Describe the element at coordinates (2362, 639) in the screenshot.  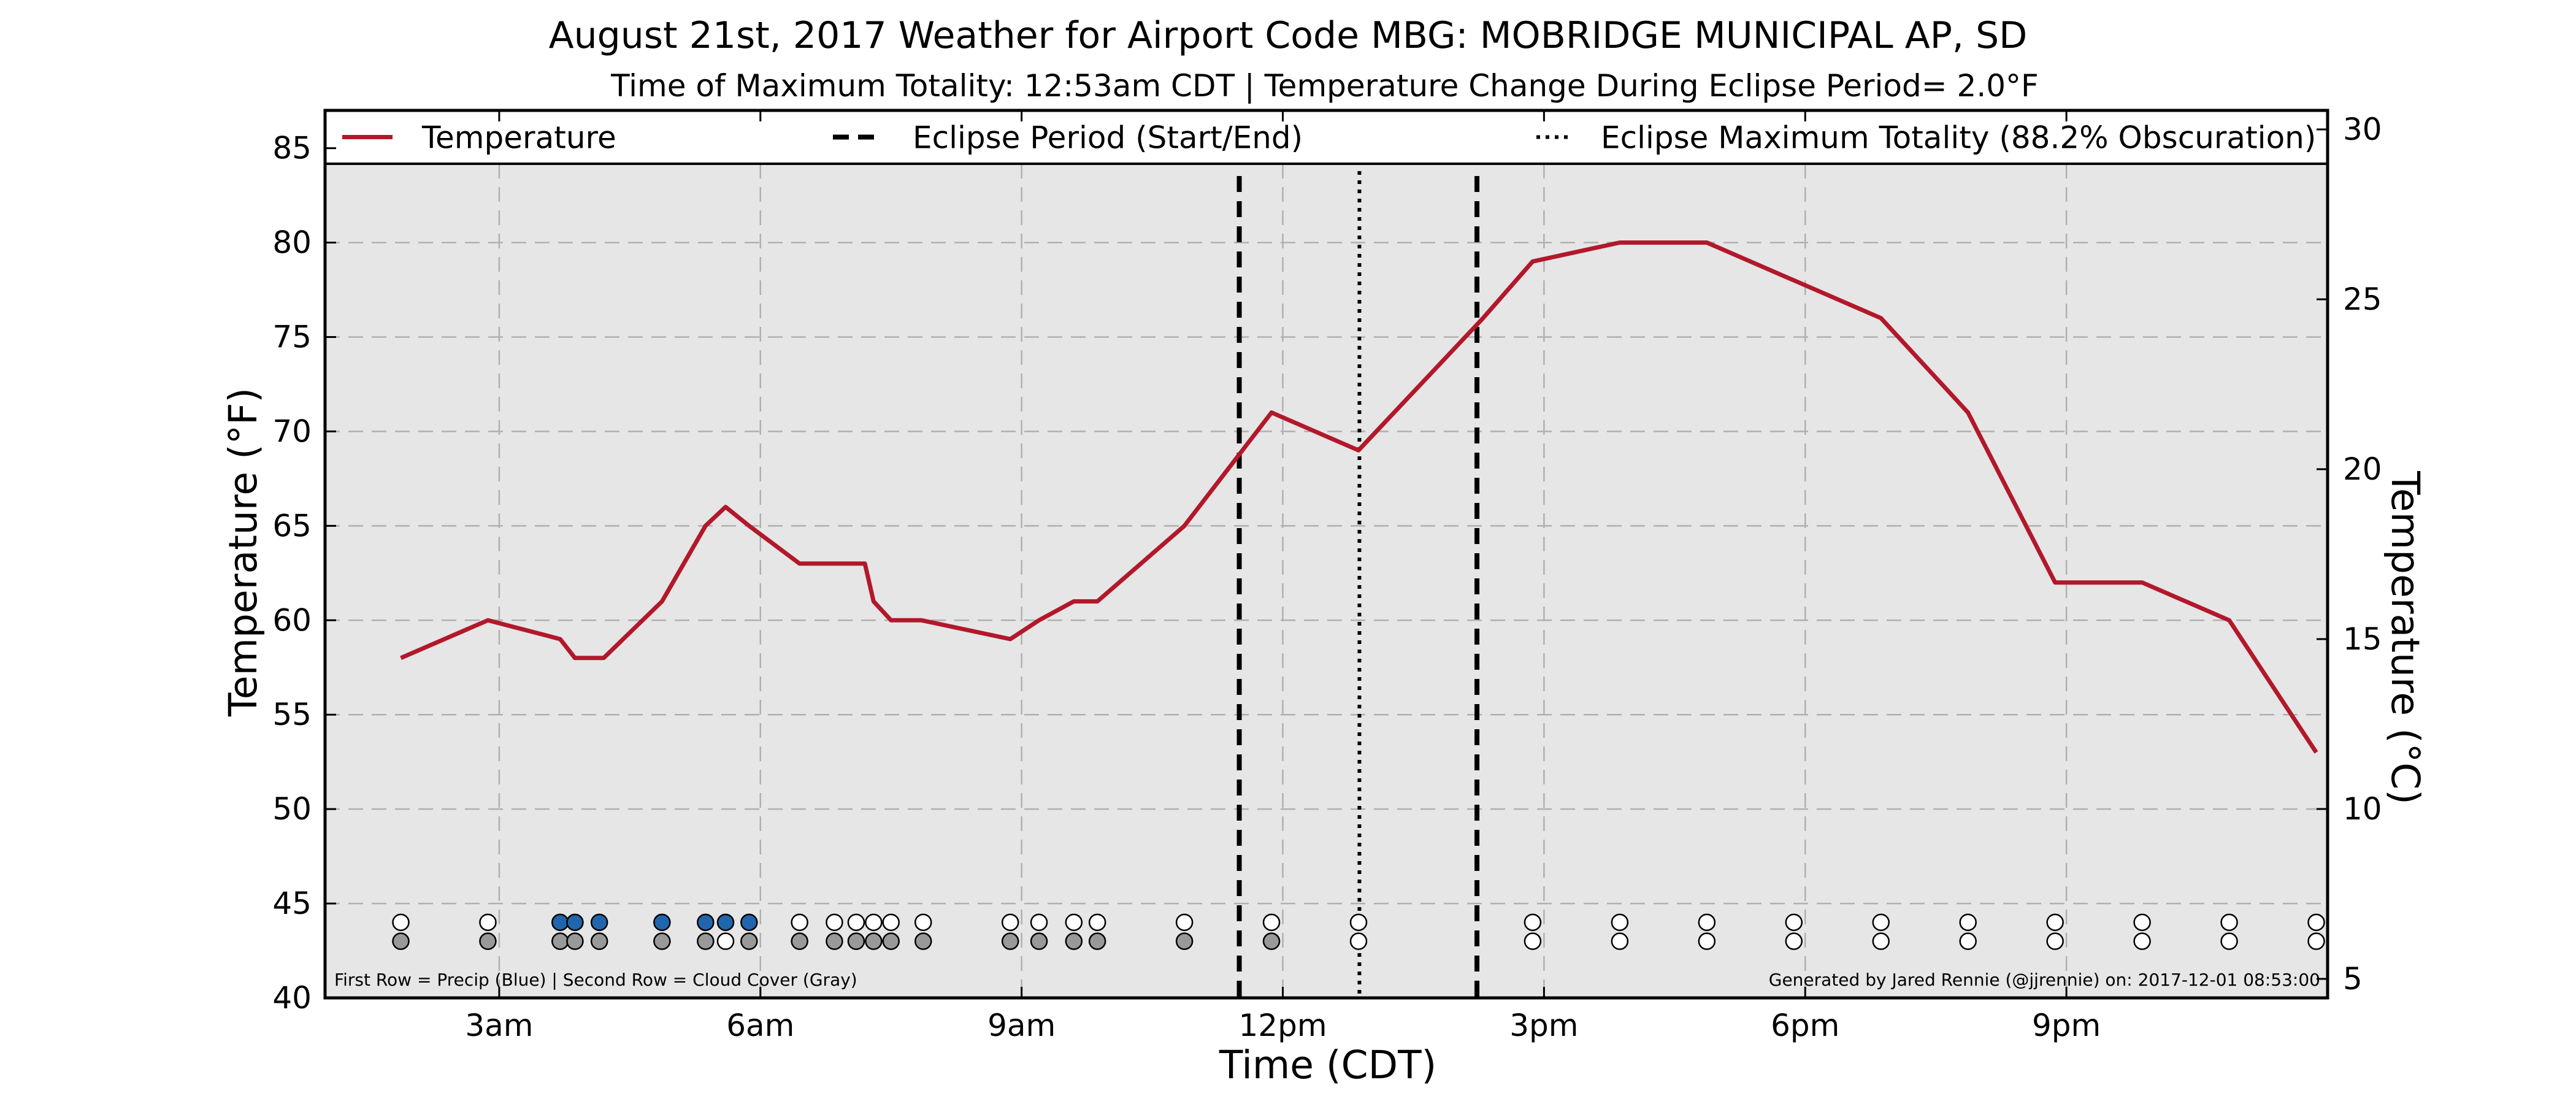
I see `y2-tick-label: 15` at that location.